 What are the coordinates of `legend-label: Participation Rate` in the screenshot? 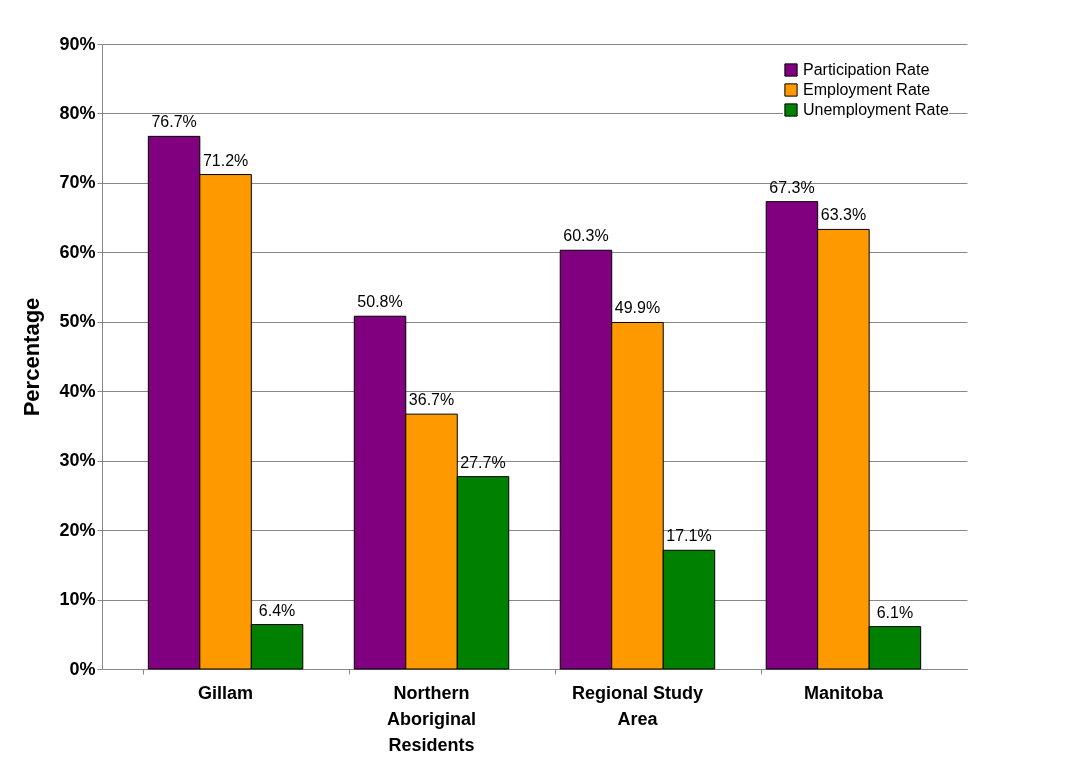 It's located at (866, 69).